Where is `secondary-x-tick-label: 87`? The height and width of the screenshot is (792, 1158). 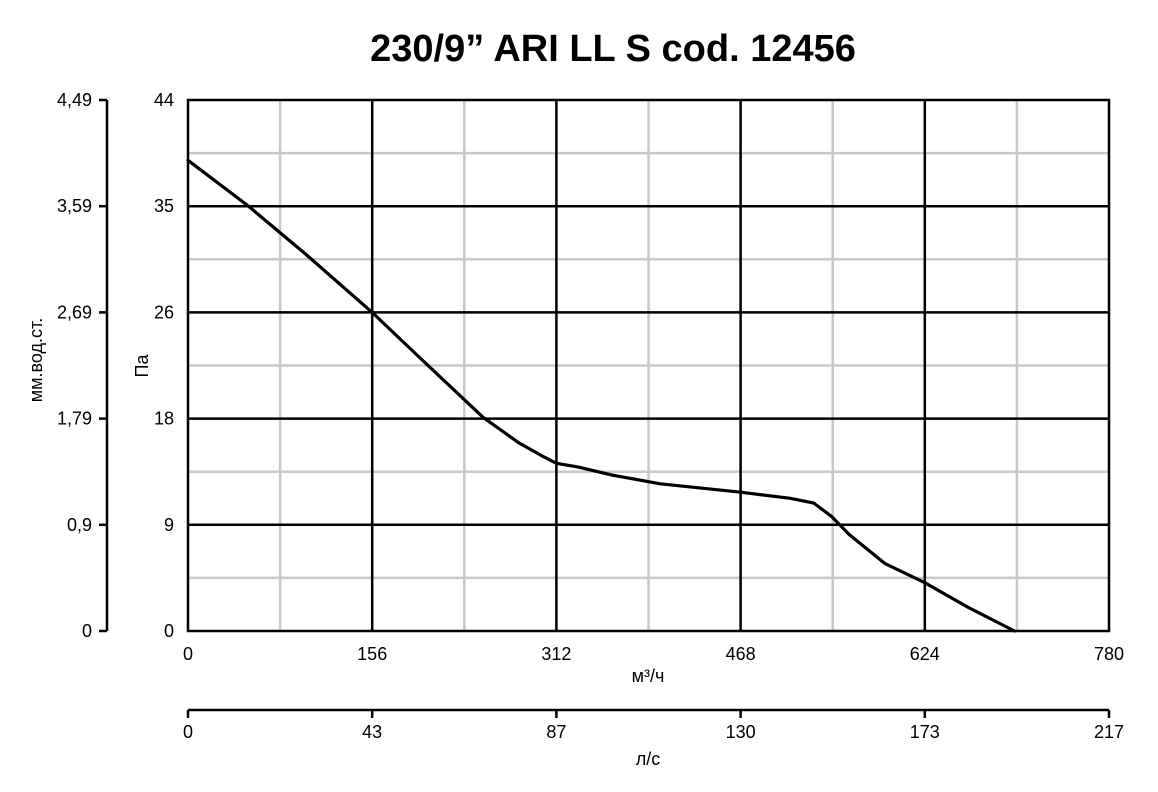
secondary-x-tick-label: 87 is located at coordinates (556, 732).